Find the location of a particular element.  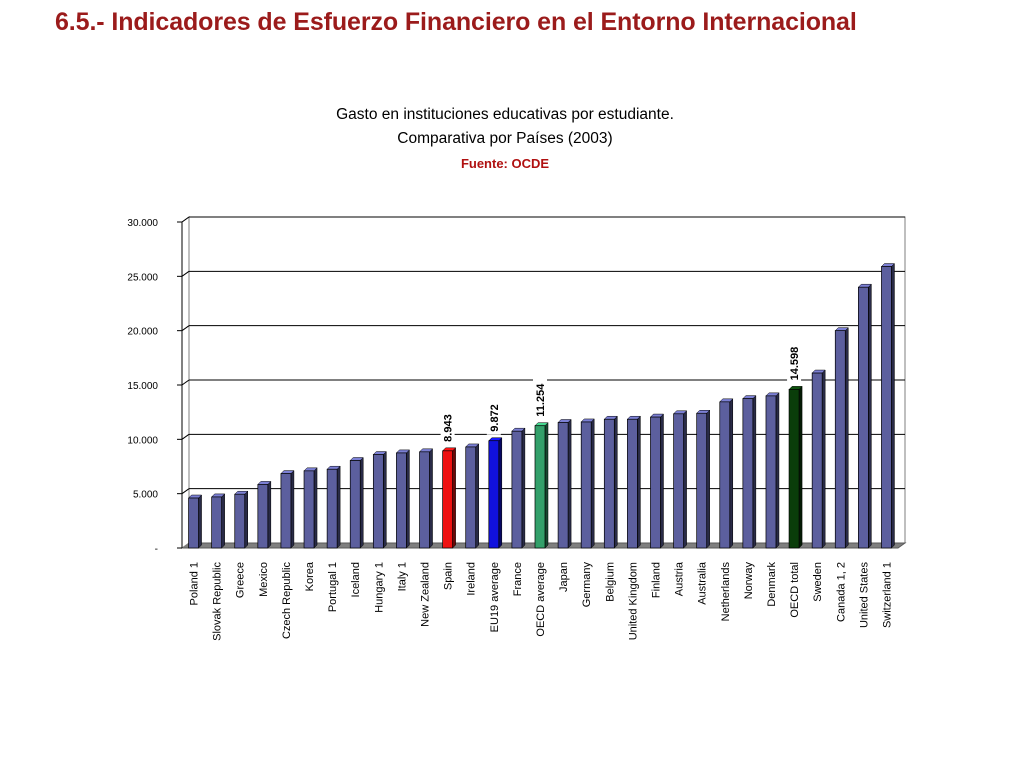

x-tick-label: Greece is located at coordinates (241, 580).